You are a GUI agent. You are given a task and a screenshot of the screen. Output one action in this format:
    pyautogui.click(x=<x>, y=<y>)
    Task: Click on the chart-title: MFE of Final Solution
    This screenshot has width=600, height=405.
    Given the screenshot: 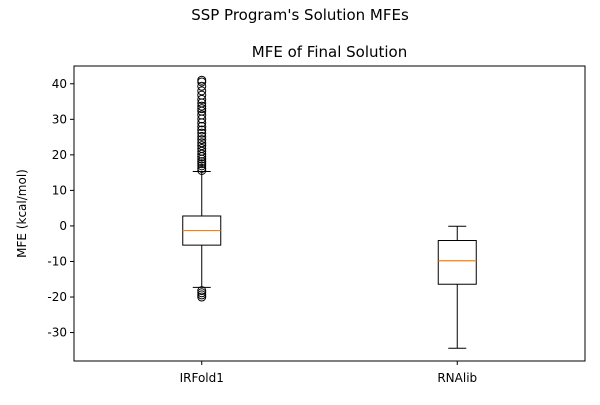 What is the action you would take?
    pyautogui.click(x=330, y=52)
    